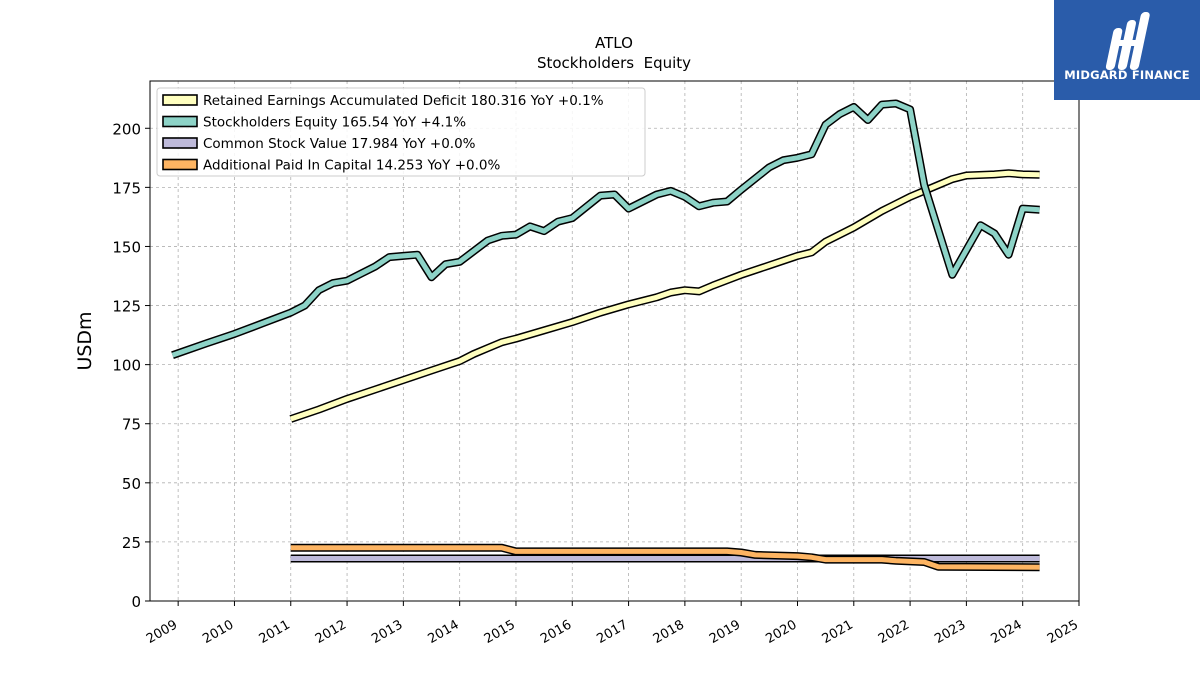 This screenshot has width=1200, height=675. Describe the element at coordinates (612, 632) in the screenshot. I see `x-tick-label: 2017` at that location.